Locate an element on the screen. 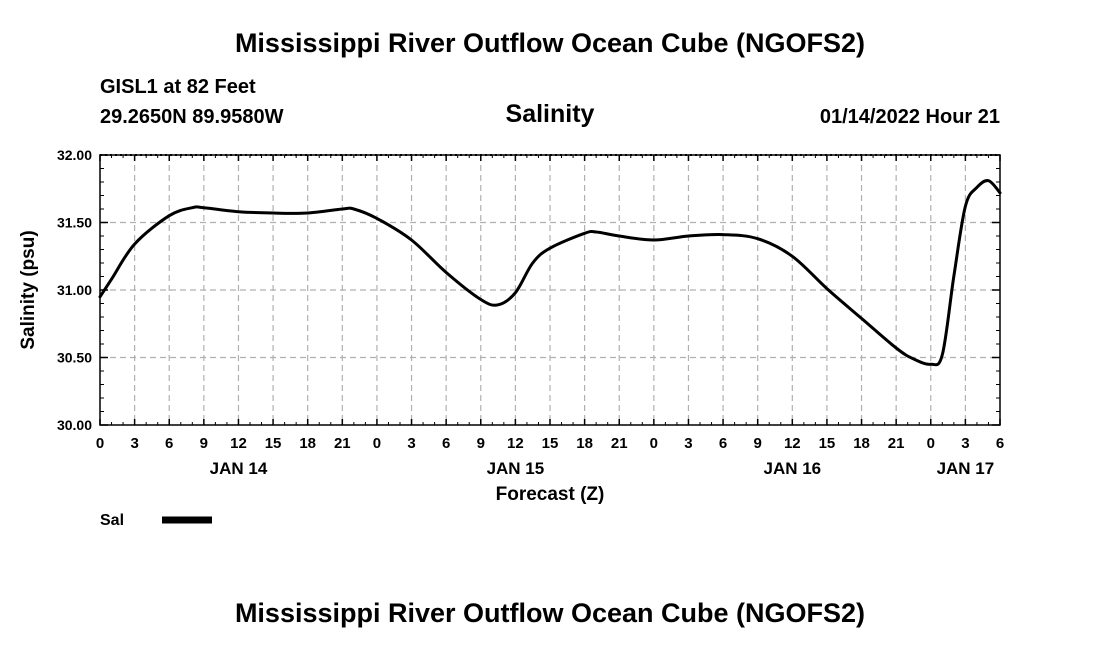 The image size is (1100, 650). y-tick-label: 30.00 is located at coordinates (74, 425).